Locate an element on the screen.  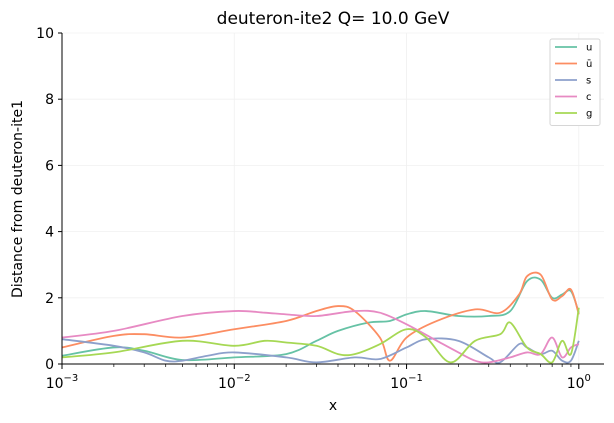
y-tick-label-0: 0 is located at coordinates (49, 365).